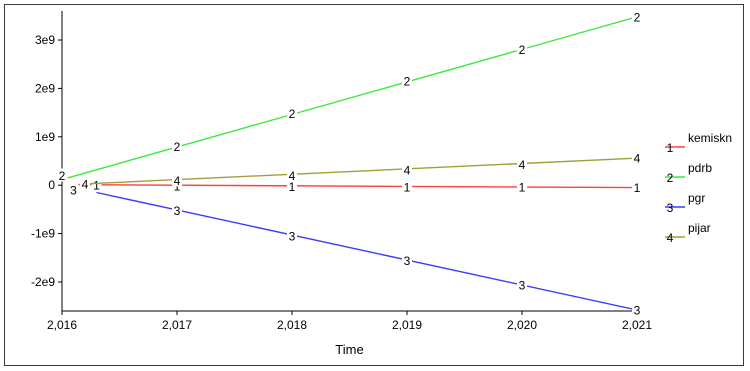  I want to click on x-tick-label: 2,016, so click(62, 325).